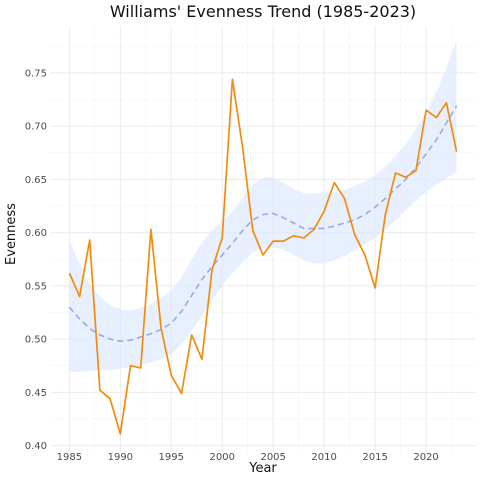 This screenshot has height=480, width=480. I want to click on x-tick-label: 2020, so click(425, 457).